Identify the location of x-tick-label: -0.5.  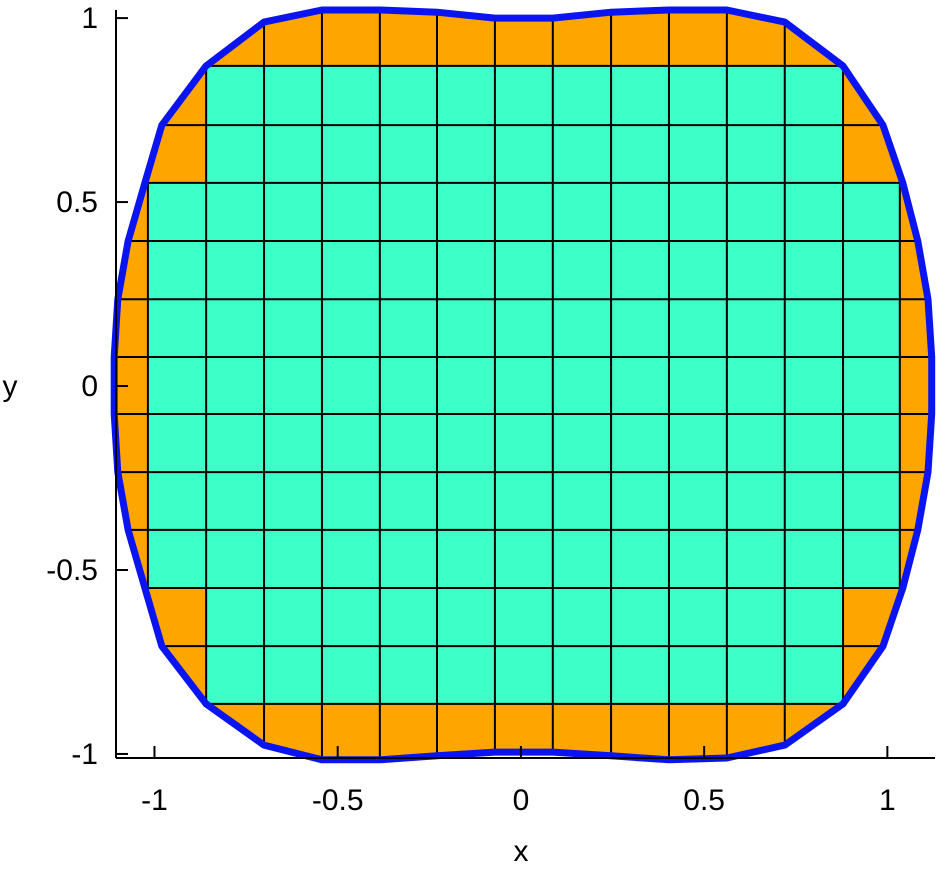
(338, 800).